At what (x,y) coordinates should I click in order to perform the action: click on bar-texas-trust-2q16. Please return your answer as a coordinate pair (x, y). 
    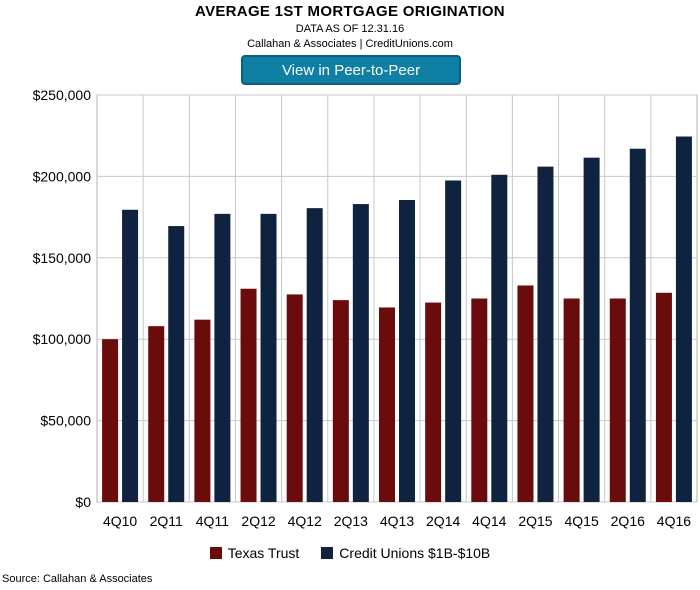
    Looking at the image, I should click on (617, 400).